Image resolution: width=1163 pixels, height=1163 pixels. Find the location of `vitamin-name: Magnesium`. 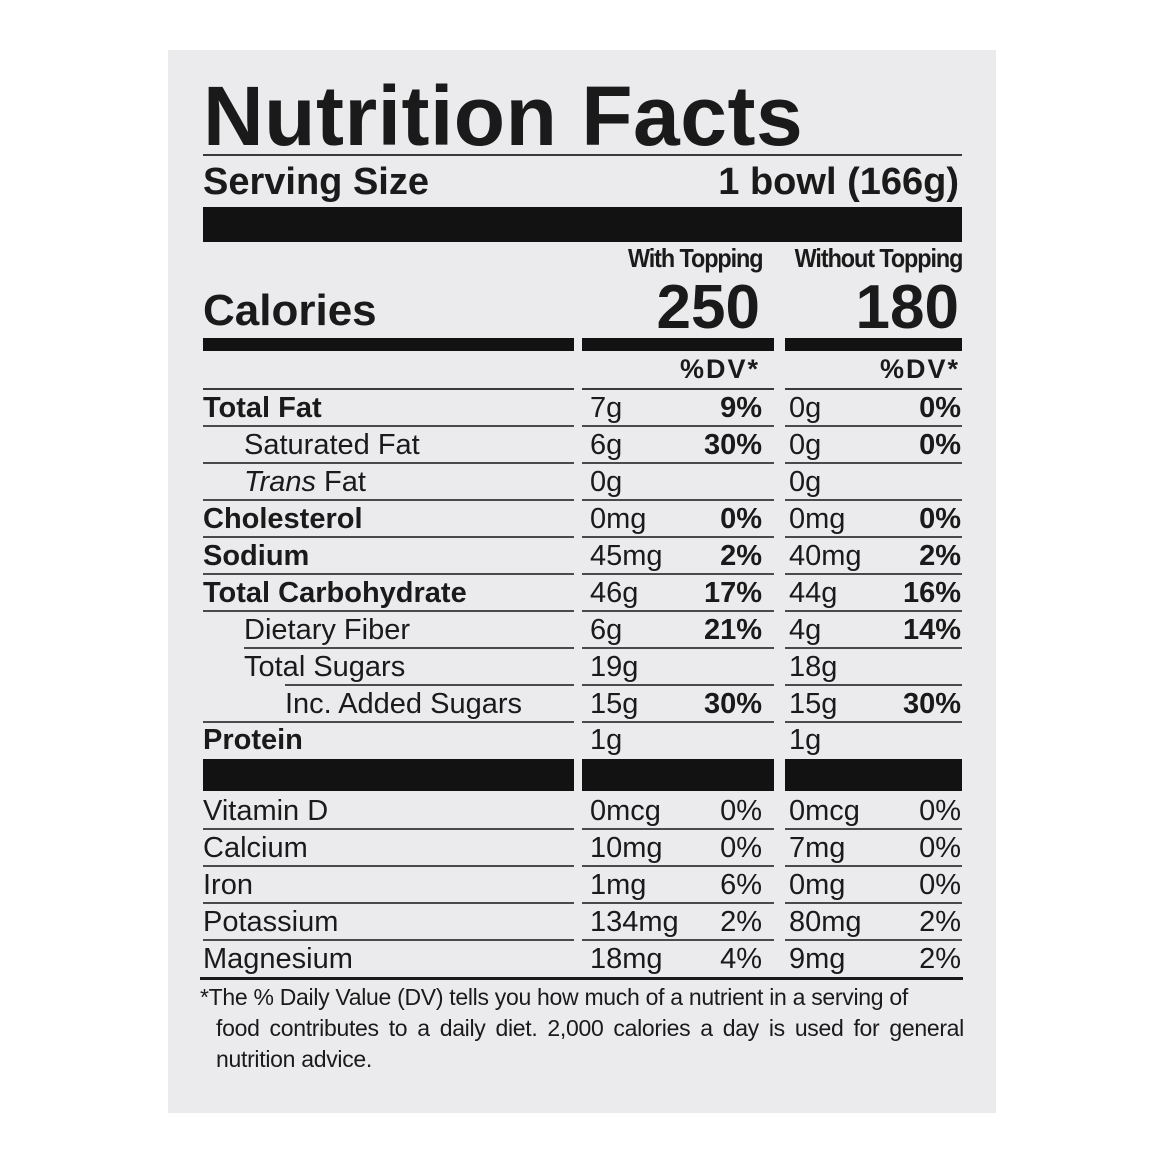

vitamin-name: Magnesium is located at coordinates (278, 959).